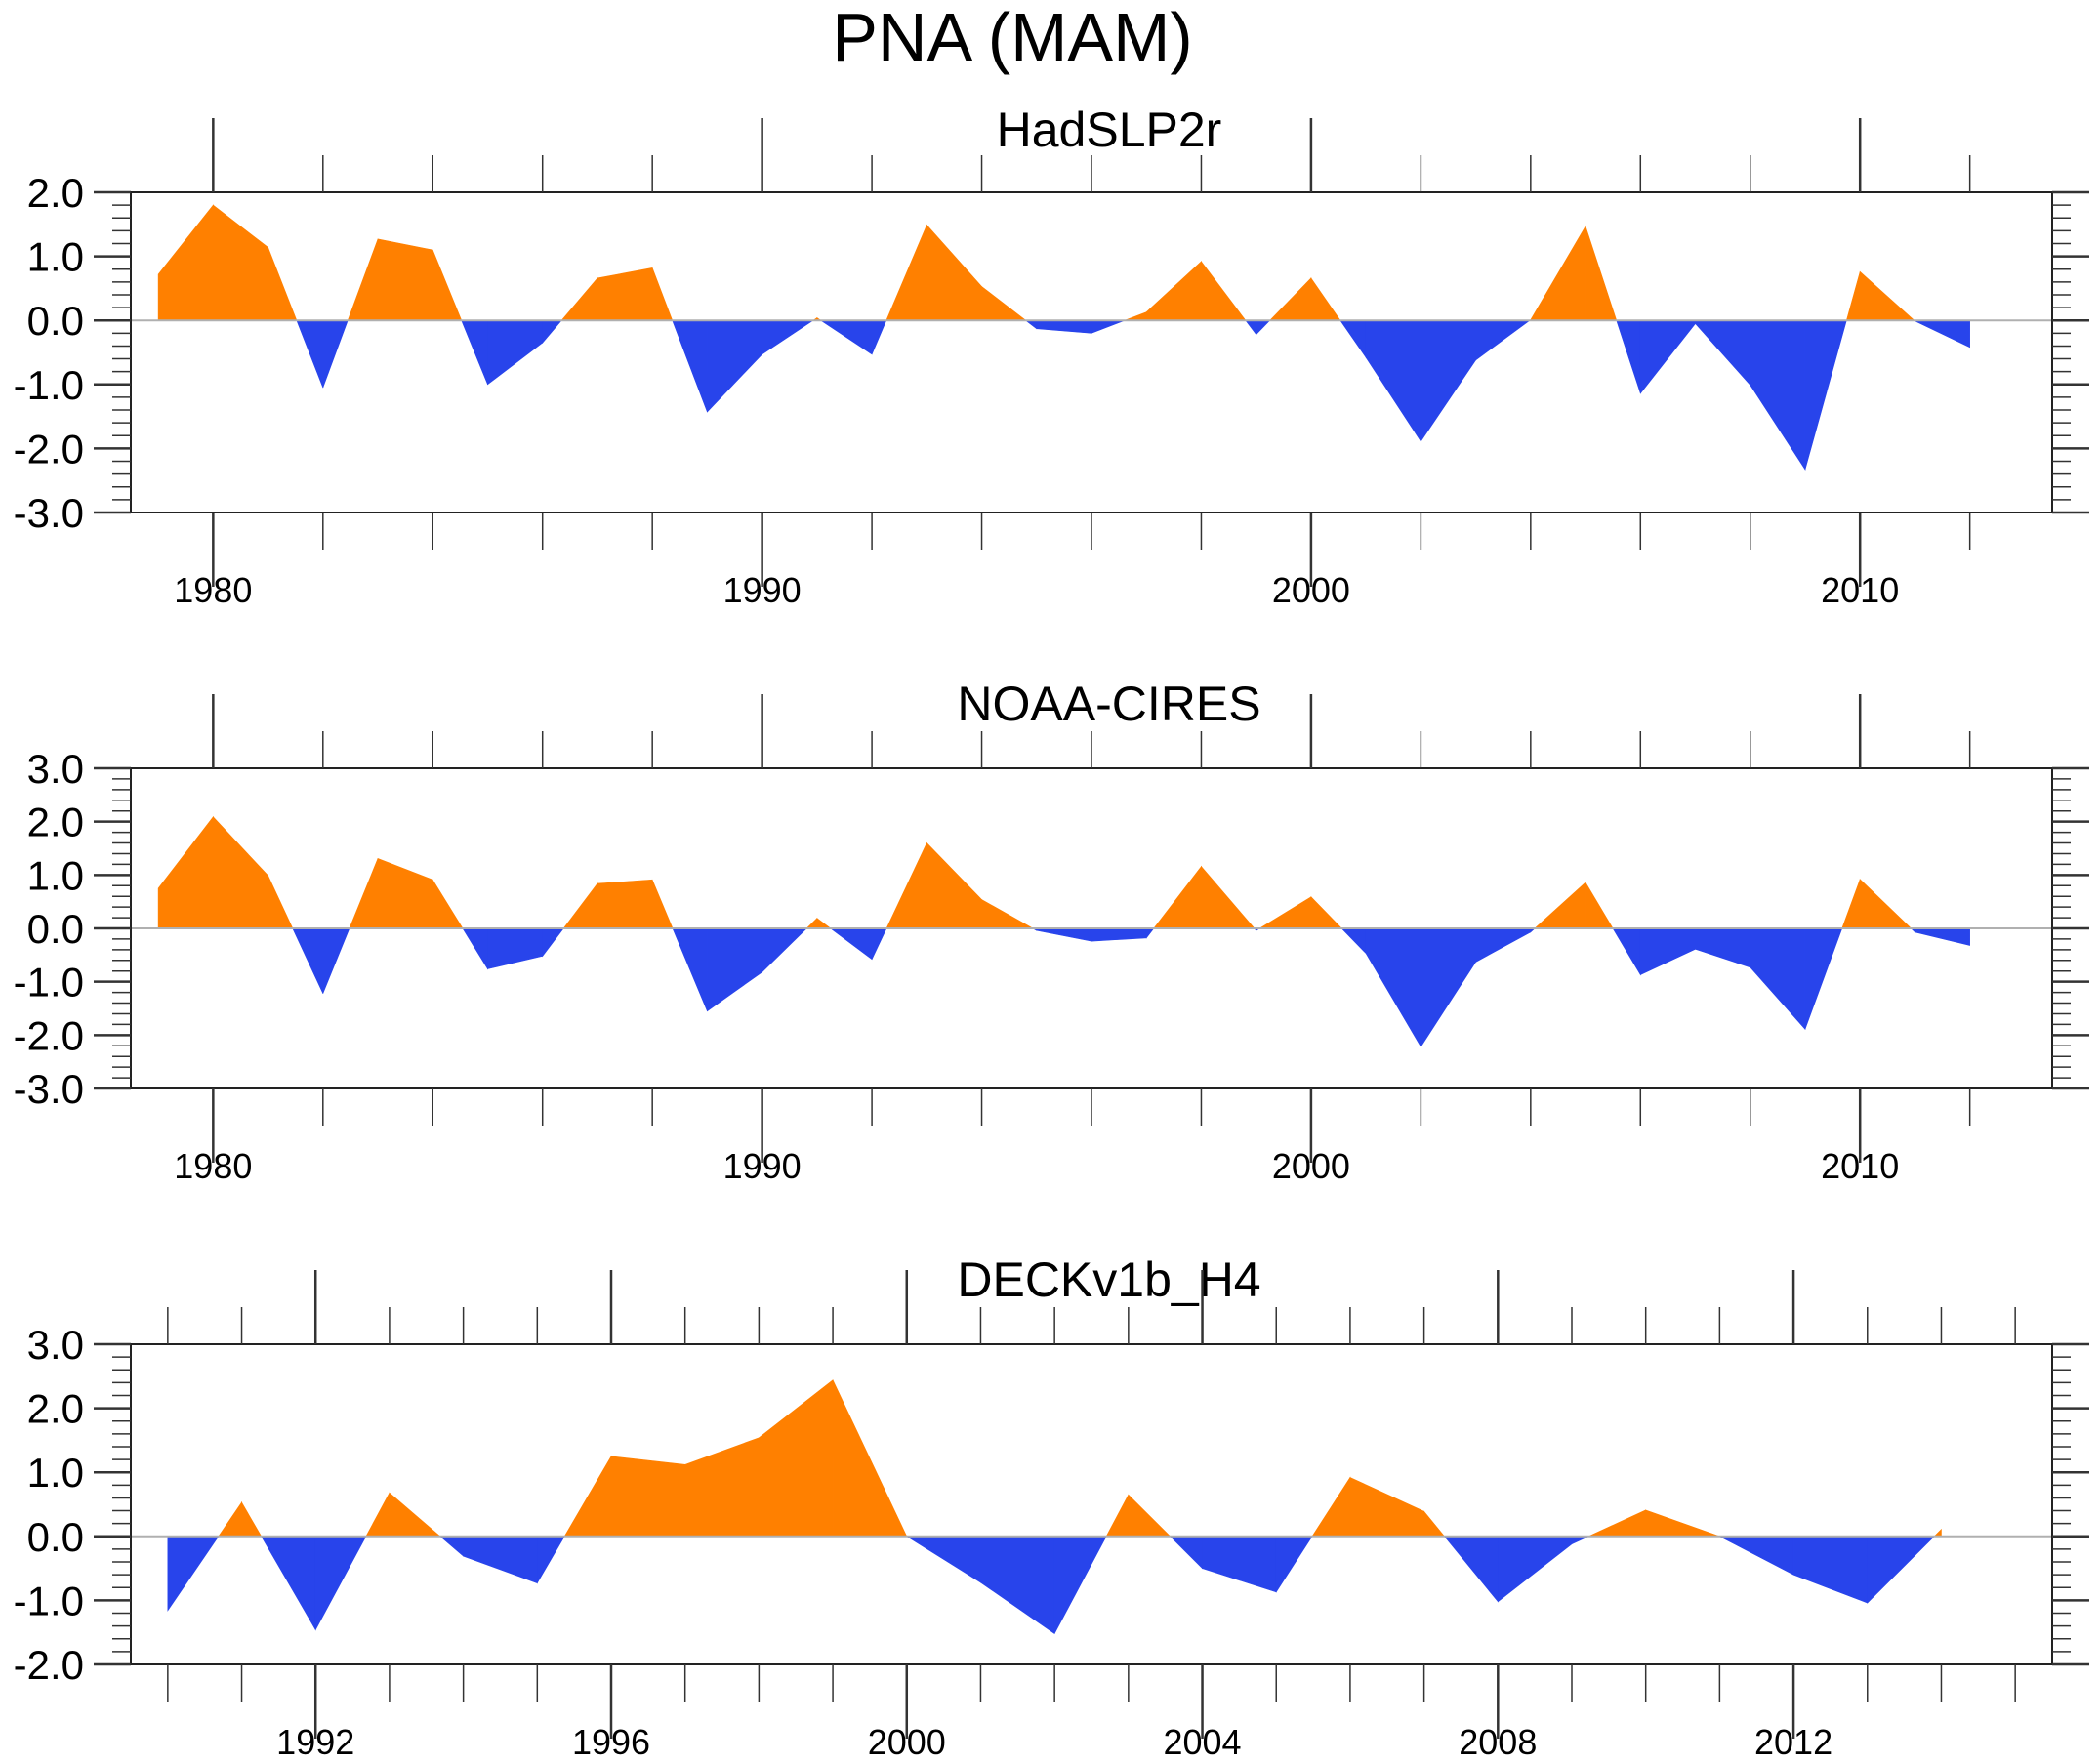 This screenshot has height=1764, width=2100. What do you see at coordinates (315, 1742) in the screenshot?
I see `x-tick-label: 1992` at bounding box center [315, 1742].